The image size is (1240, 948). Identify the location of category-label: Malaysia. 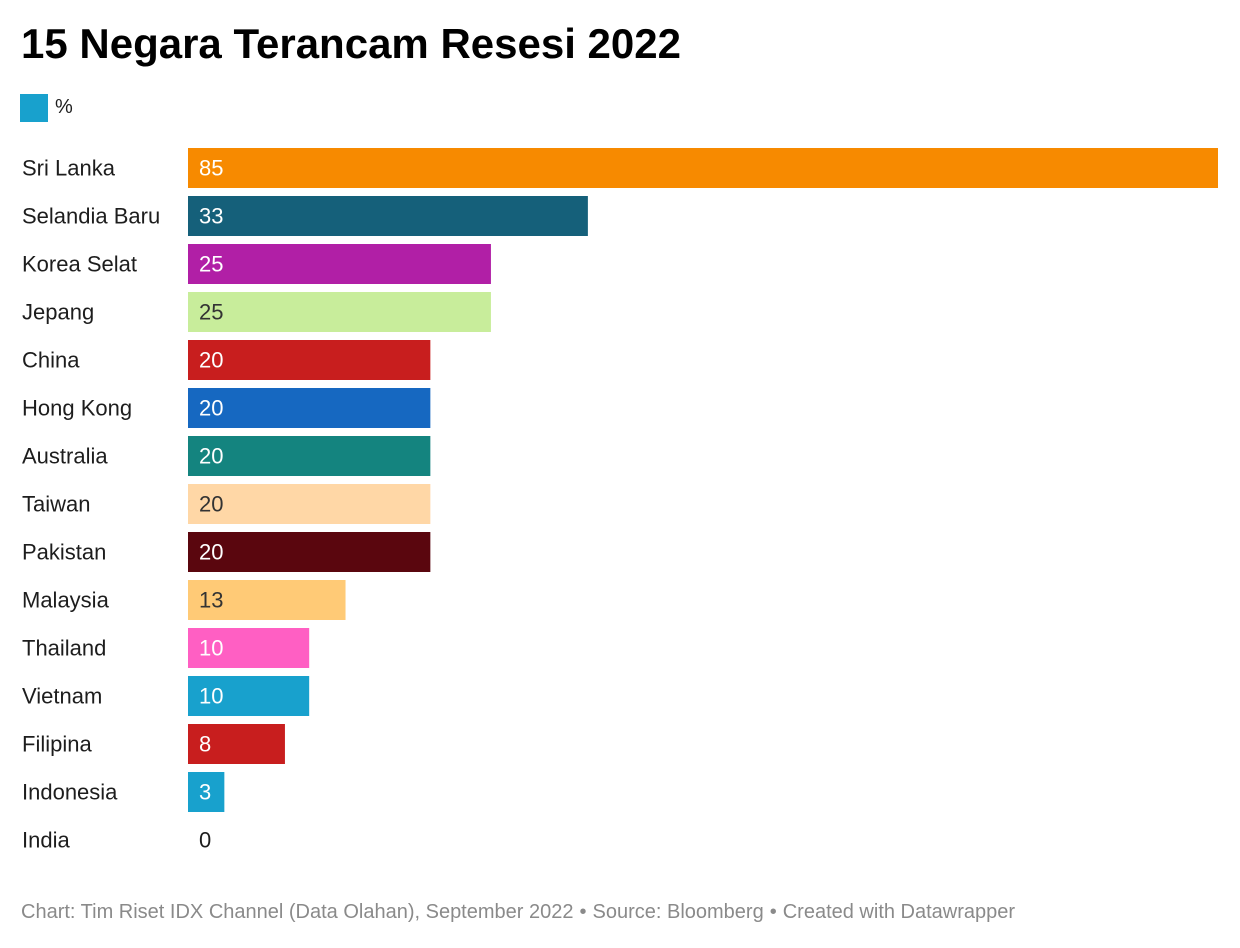
(66, 600).